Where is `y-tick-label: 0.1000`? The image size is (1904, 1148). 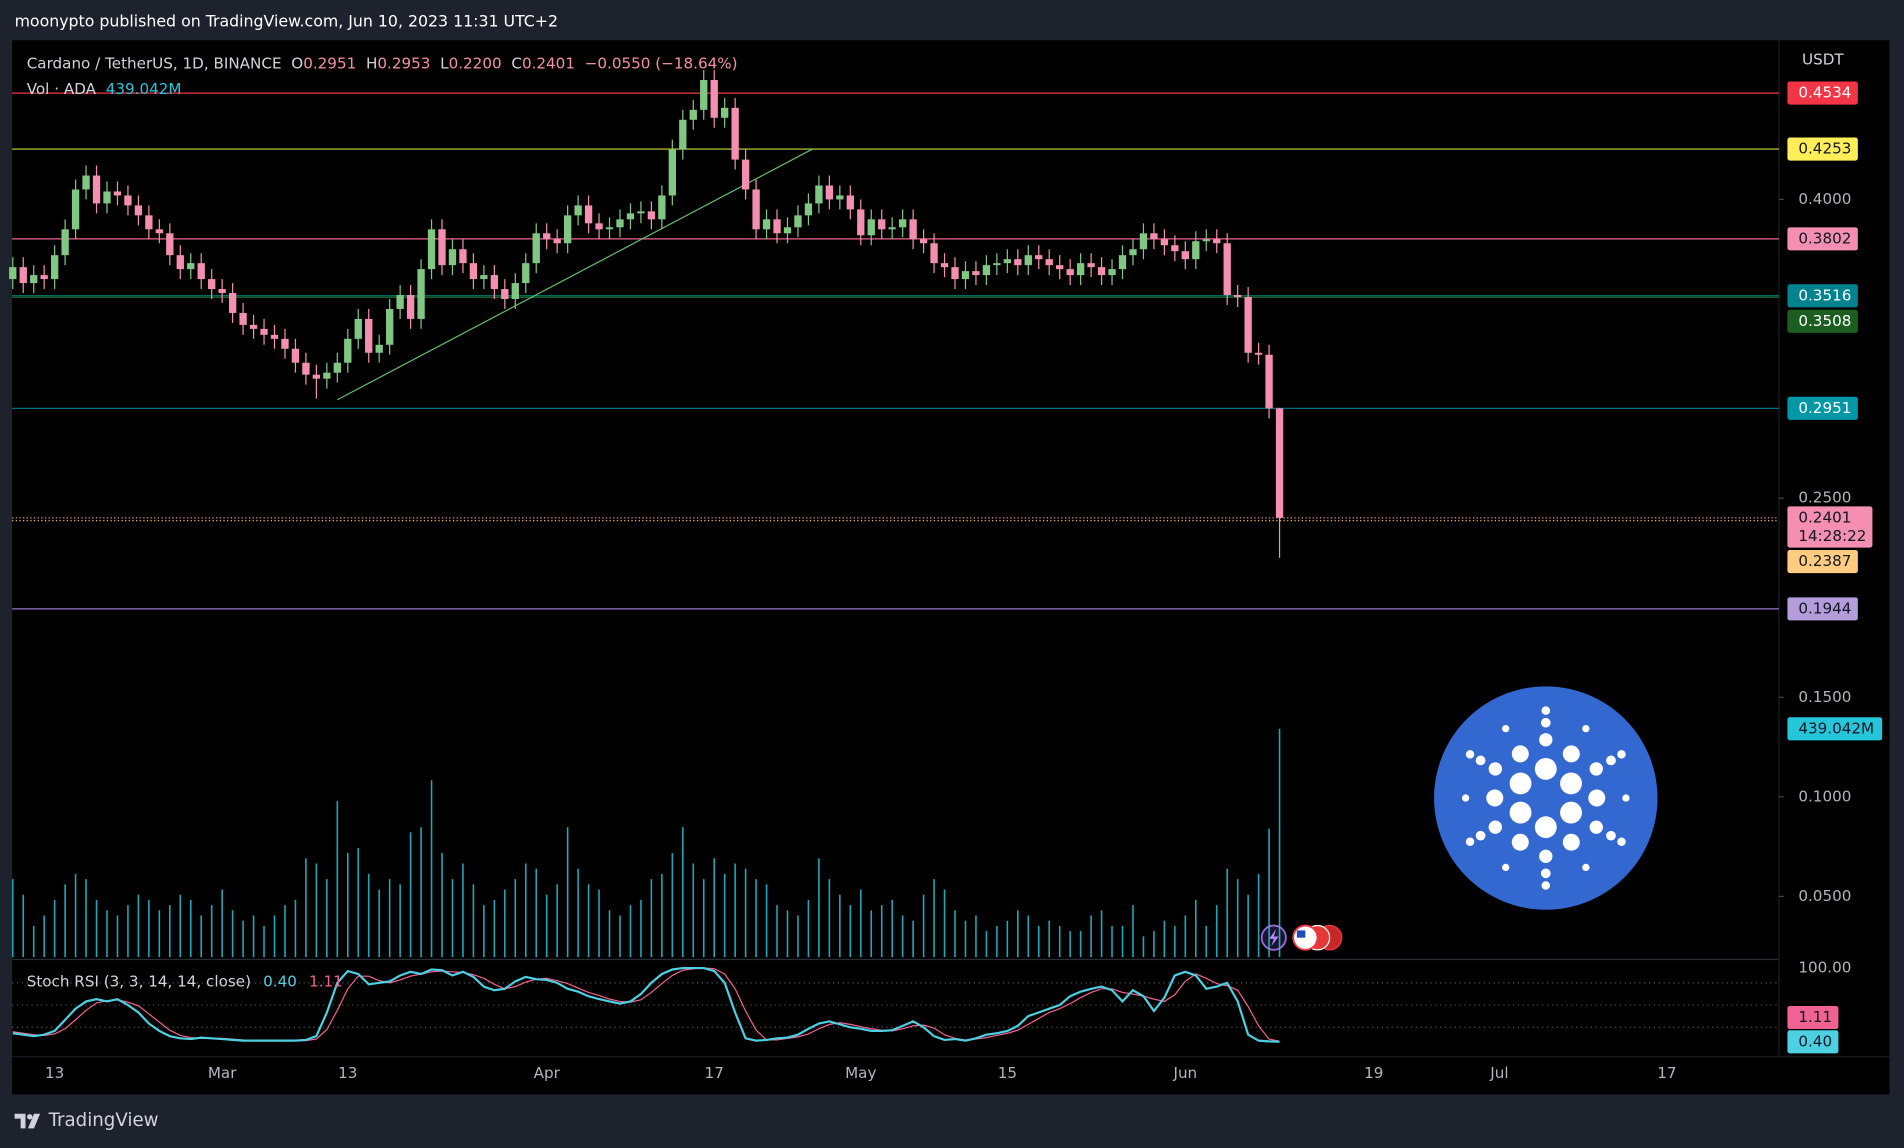 y-tick-label: 0.1000 is located at coordinates (1824, 796).